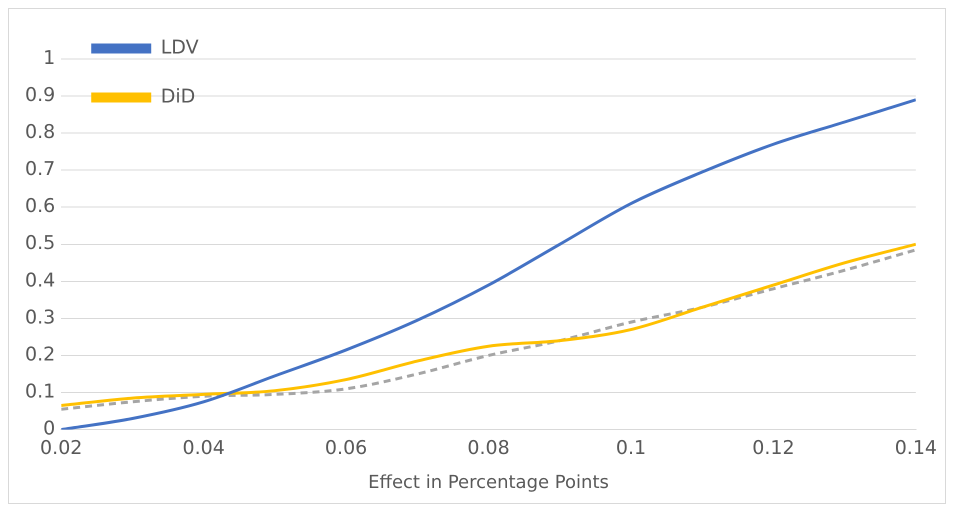 Image resolution: width=954 pixels, height=512 pixels. Describe the element at coordinates (40, 391) in the screenshot. I see `y-tick-label: 0.1` at that location.